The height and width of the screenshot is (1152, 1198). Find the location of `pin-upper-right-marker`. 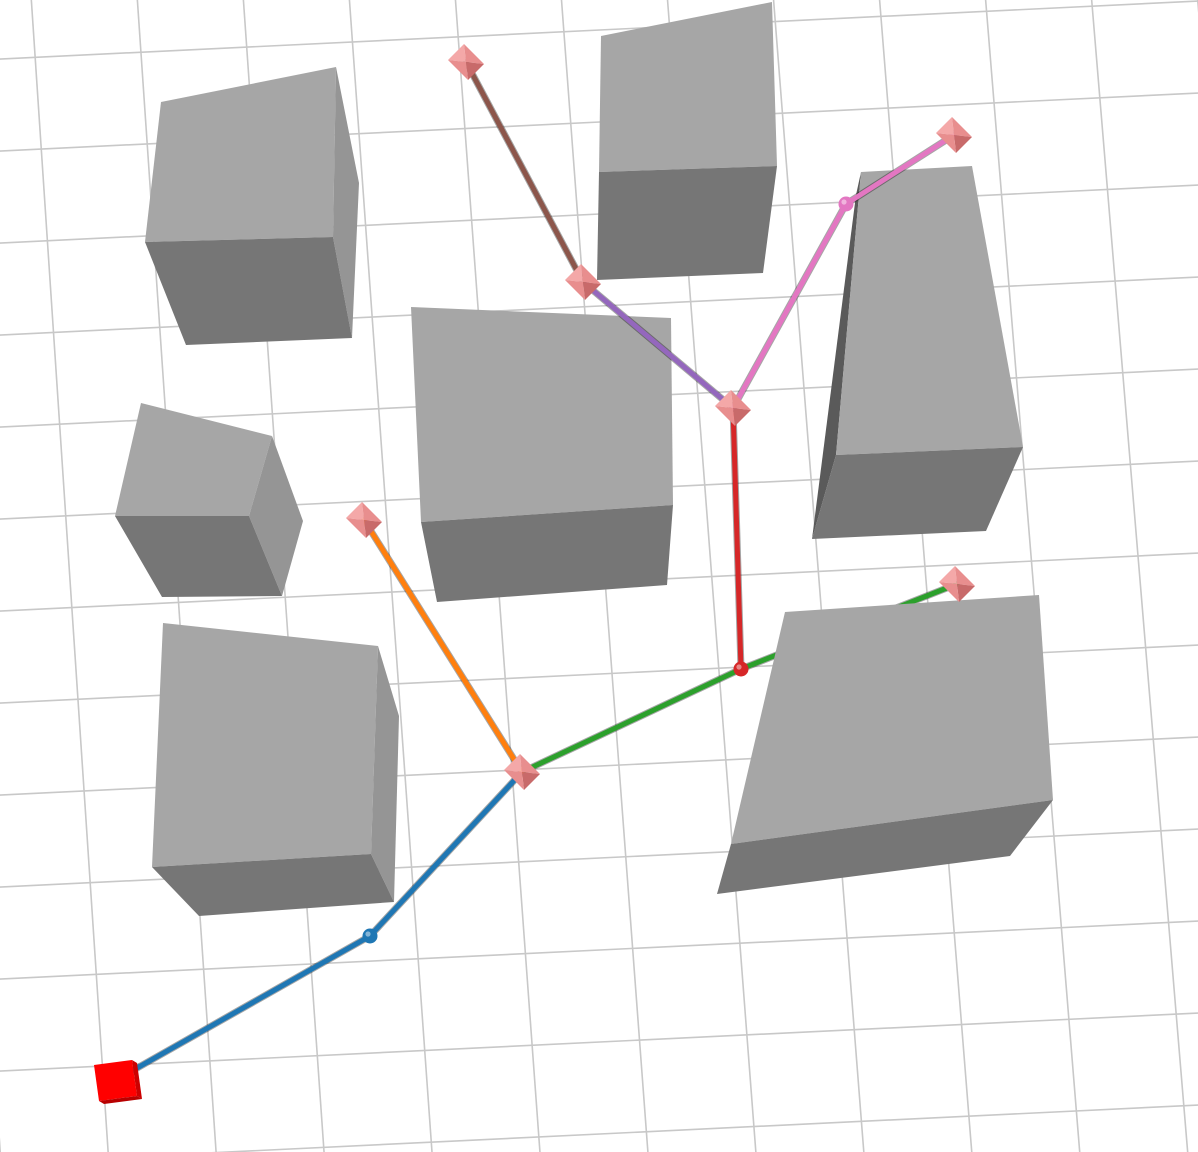

pin-upper-right-marker is located at coordinates (954, 135).